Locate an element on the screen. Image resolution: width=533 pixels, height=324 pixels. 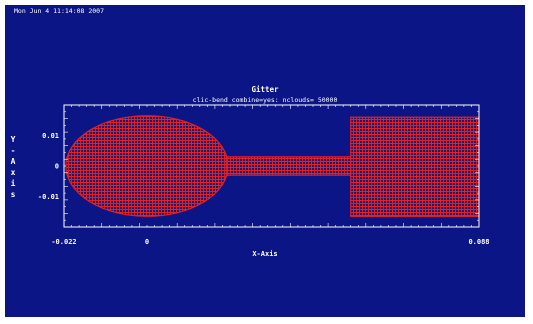
y-tick-label: 0 is located at coordinates (57, 167).